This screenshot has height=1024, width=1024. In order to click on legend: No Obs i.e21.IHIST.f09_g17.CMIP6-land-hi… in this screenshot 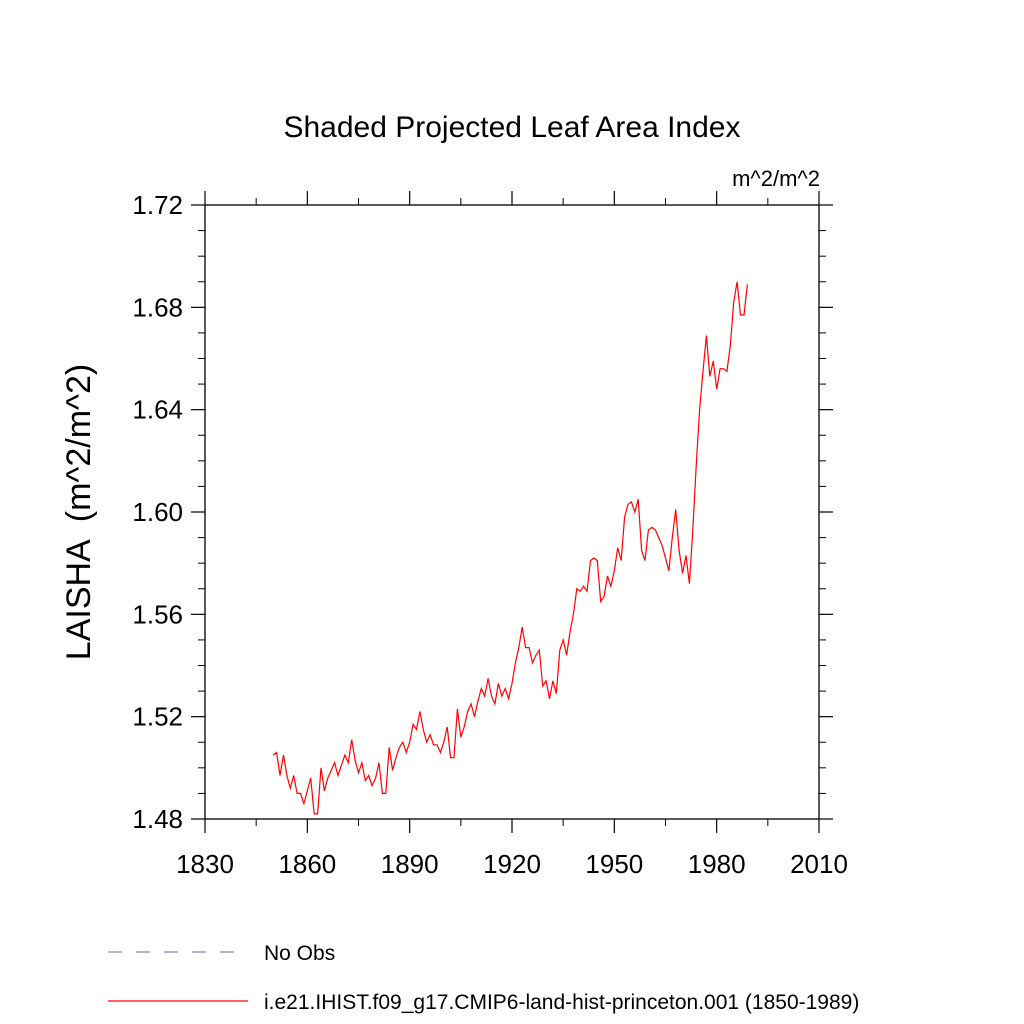, I will do `click(483, 978)`.